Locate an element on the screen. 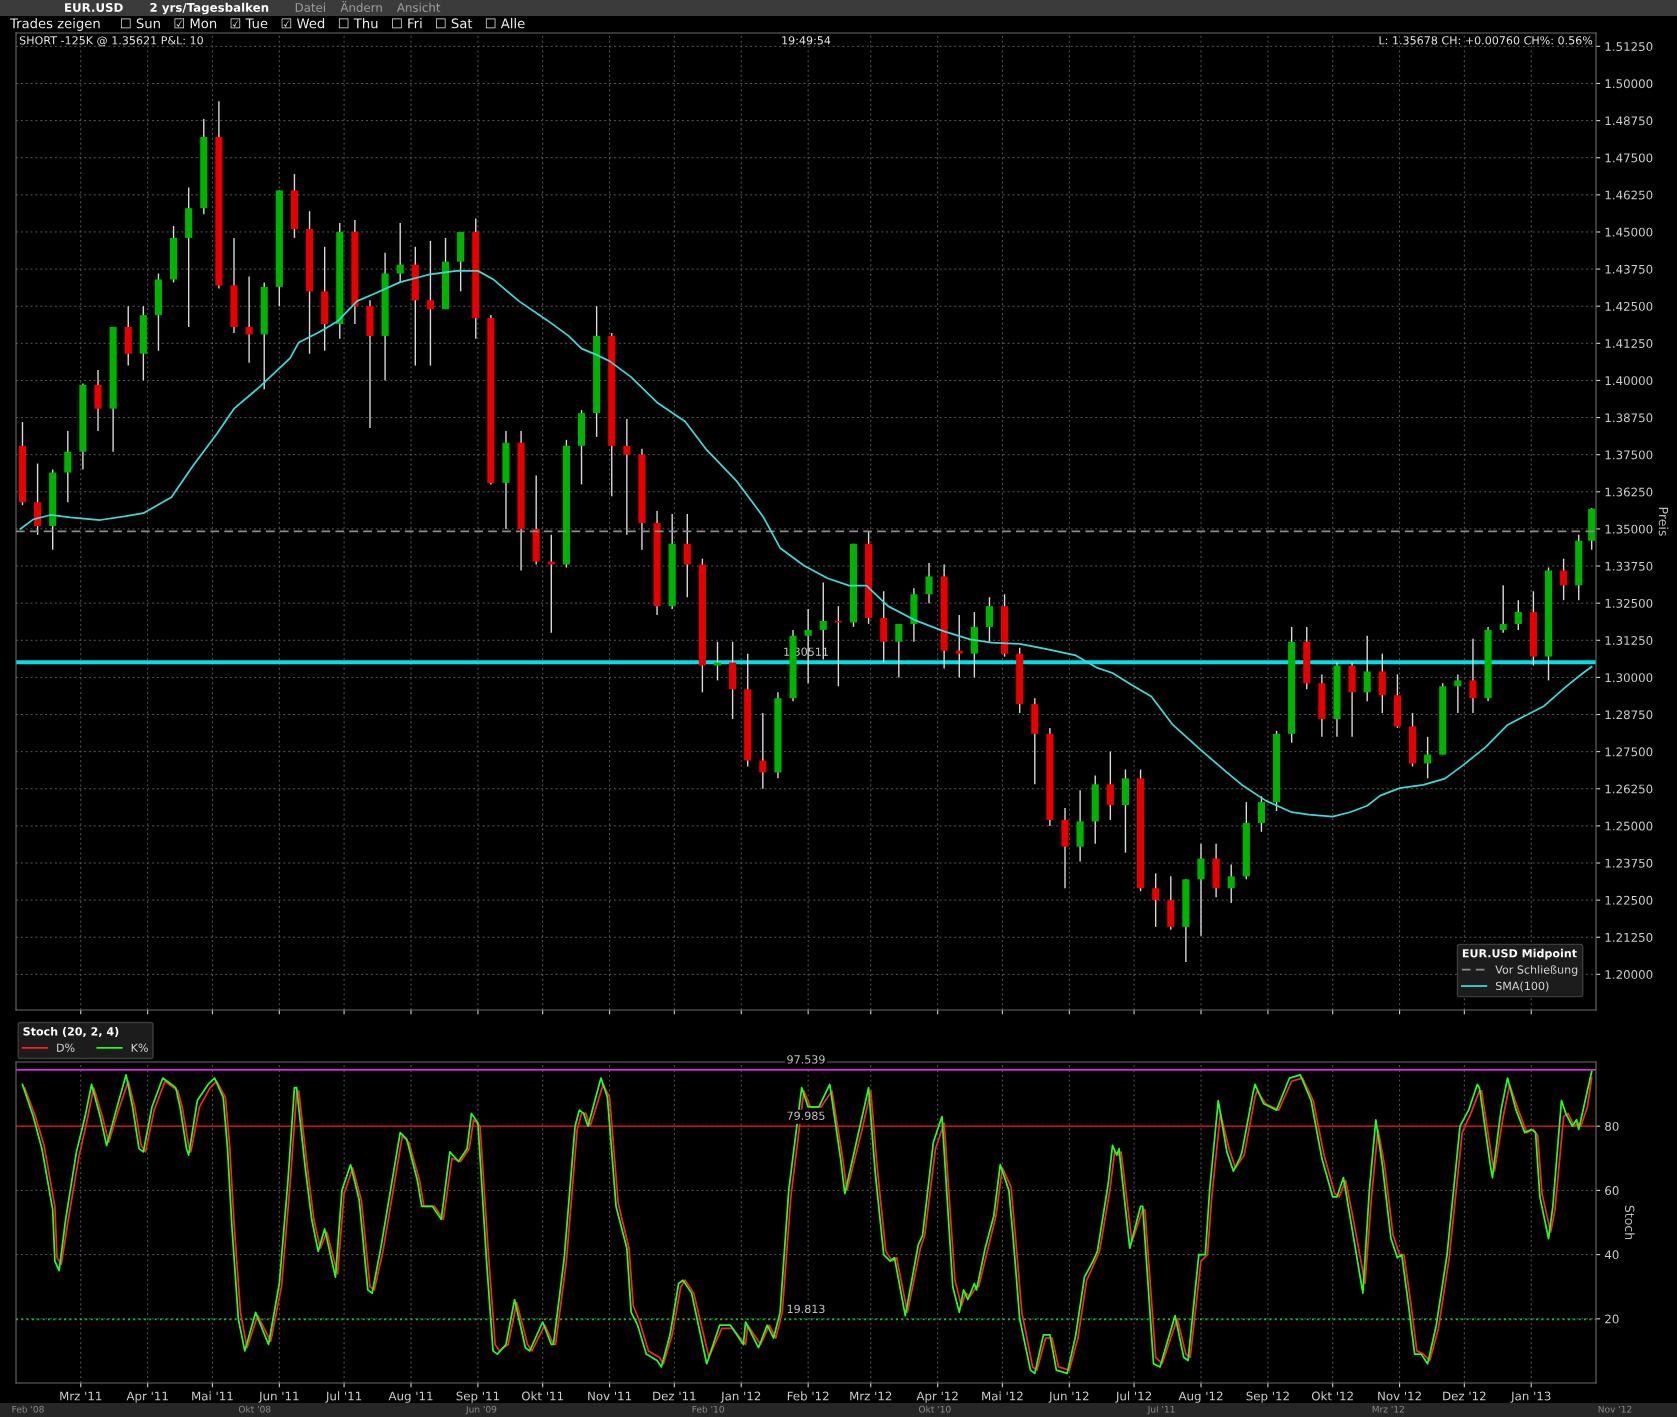  text: Feb '10 is located at coordinates (708, 1409).